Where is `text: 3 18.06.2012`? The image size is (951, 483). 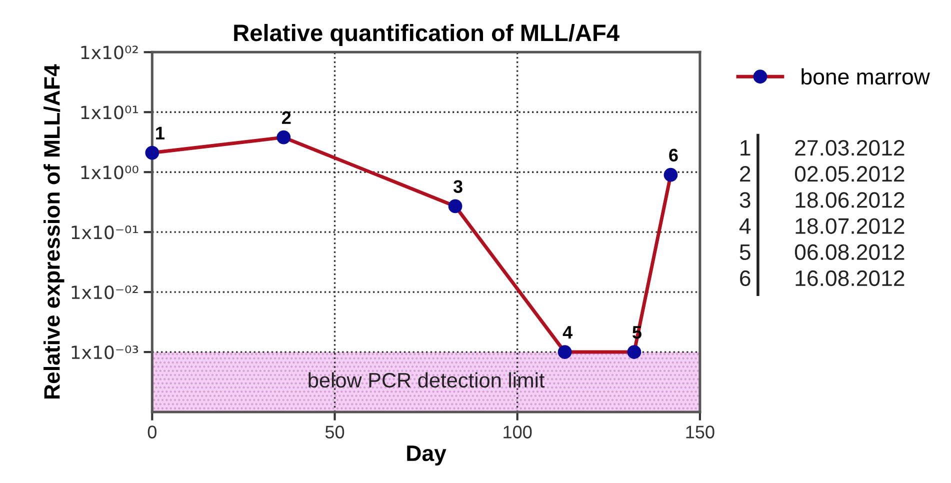
text: 3 18.06.2012 is located at coordinates (822, 200).